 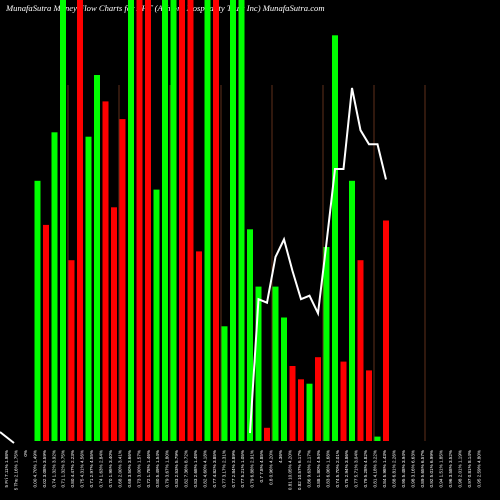 I want to click on tick-label: 0.77 5.21% 1.05%, so click(x=242, y=469).